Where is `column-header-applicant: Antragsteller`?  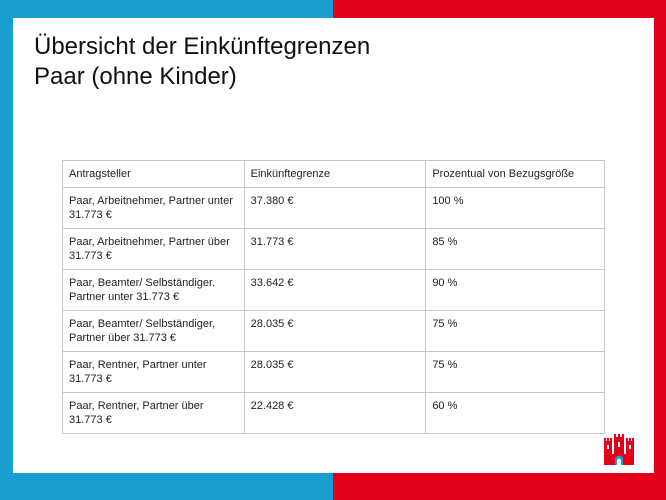 column-header-applicant: Antragsteller is located at coordinates (153, 174).